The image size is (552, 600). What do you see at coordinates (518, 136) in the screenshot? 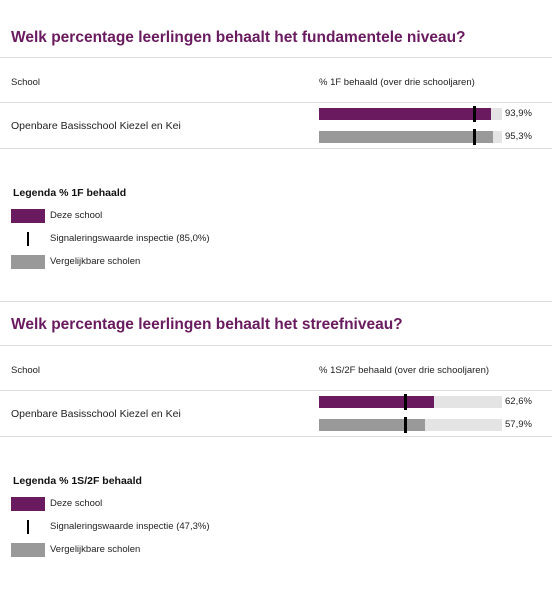
I see `value-label-comparable: 95,3%` at bounding box center [518, 136].